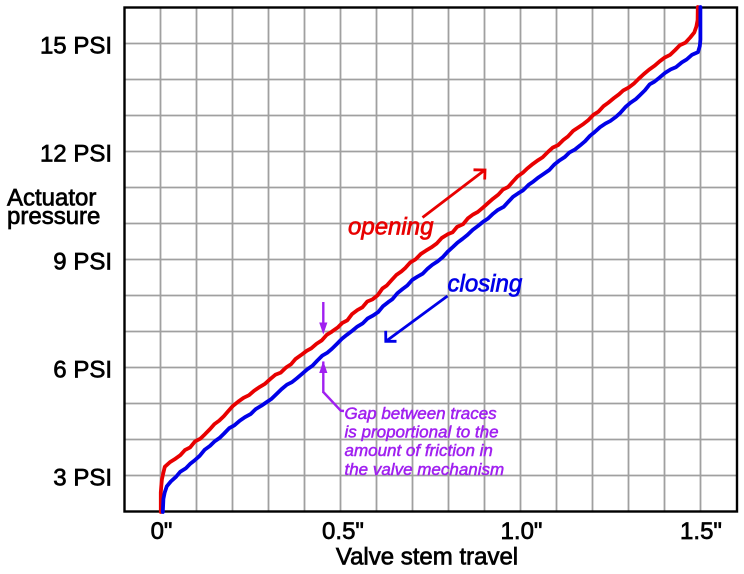 This screenshot has height=574, width=744. I want to click on svg-text: is proportional to the, so click(422, 432).